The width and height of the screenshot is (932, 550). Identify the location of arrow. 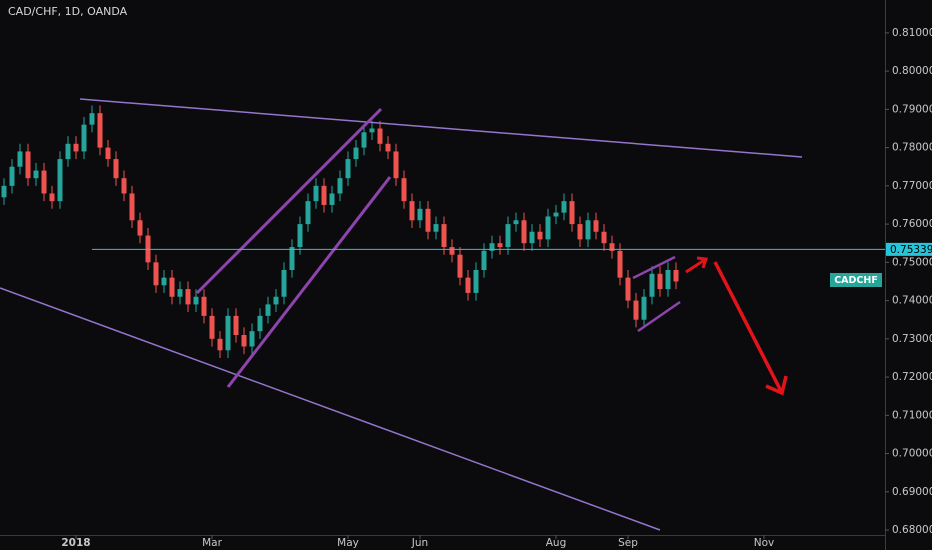
(750, 328).